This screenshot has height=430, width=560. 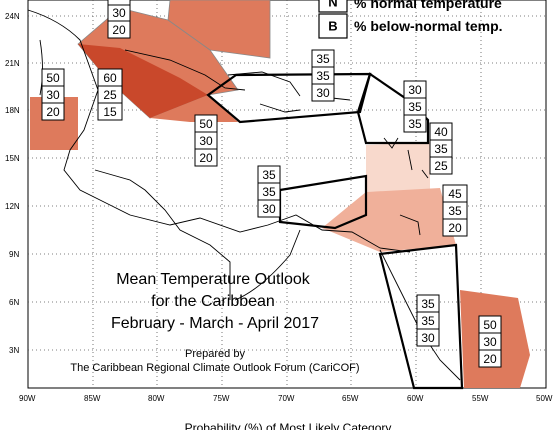 I want to click on zone-cuba-west, so click(x=143, y=81).